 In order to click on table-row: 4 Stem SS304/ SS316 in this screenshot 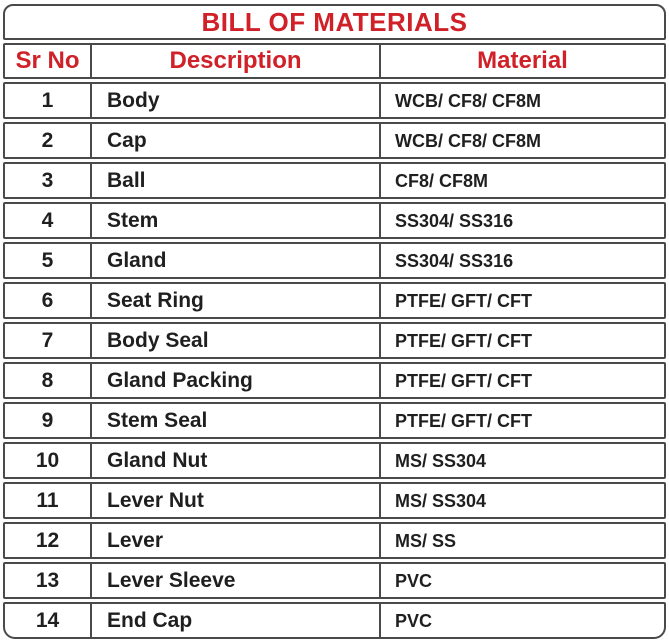, I will do `click(334, 220)`.